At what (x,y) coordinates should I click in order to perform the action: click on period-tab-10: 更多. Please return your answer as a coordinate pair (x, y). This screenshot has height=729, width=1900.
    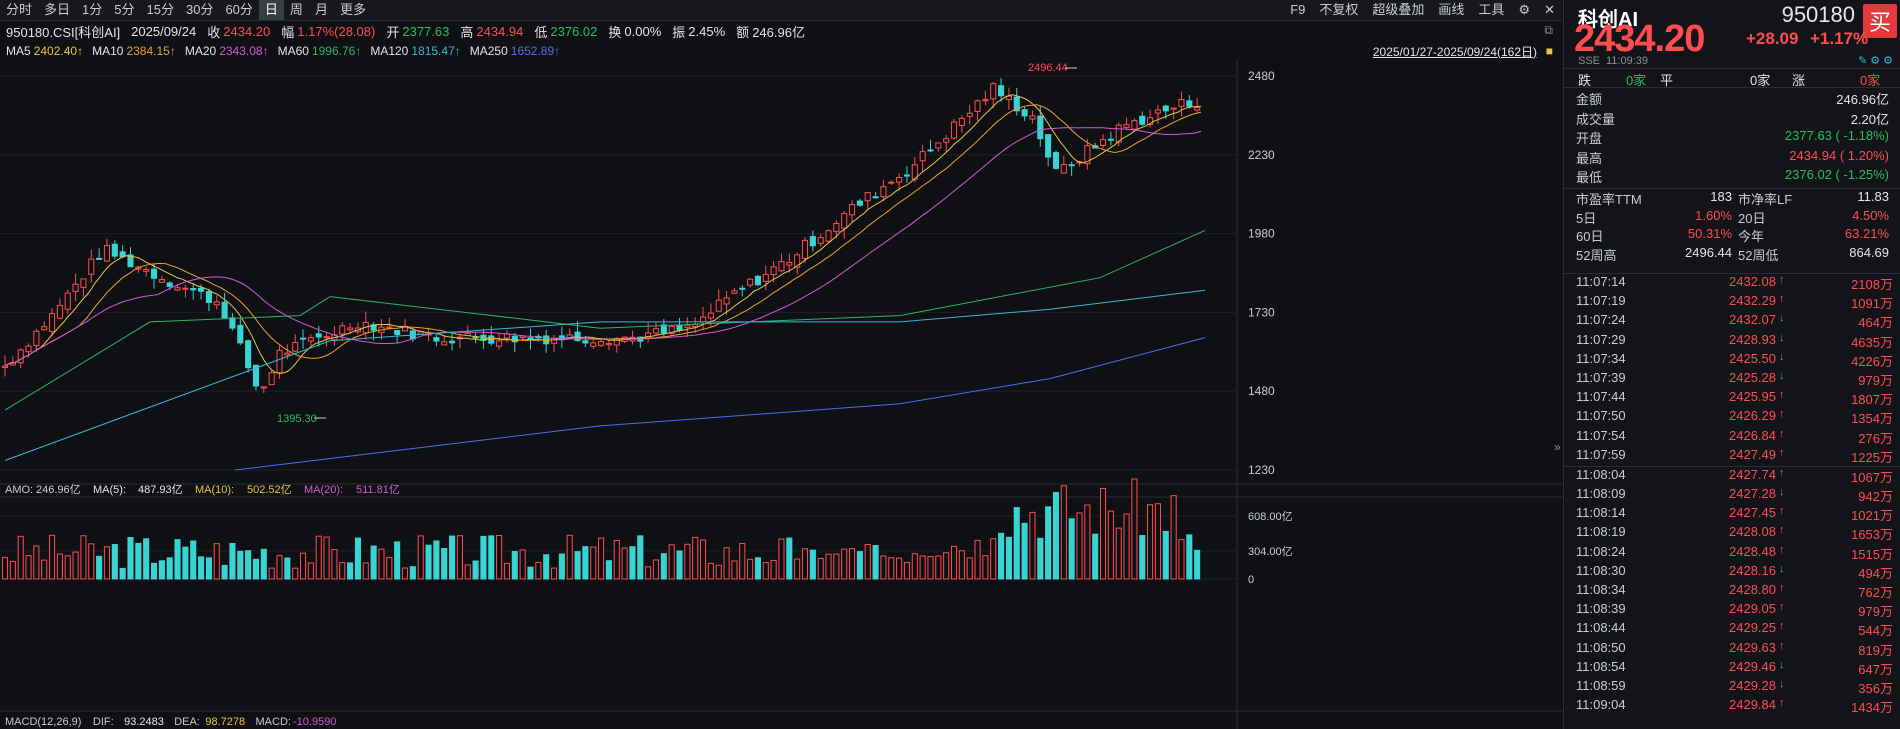
    Looking at the image, I should click on (352, 9).